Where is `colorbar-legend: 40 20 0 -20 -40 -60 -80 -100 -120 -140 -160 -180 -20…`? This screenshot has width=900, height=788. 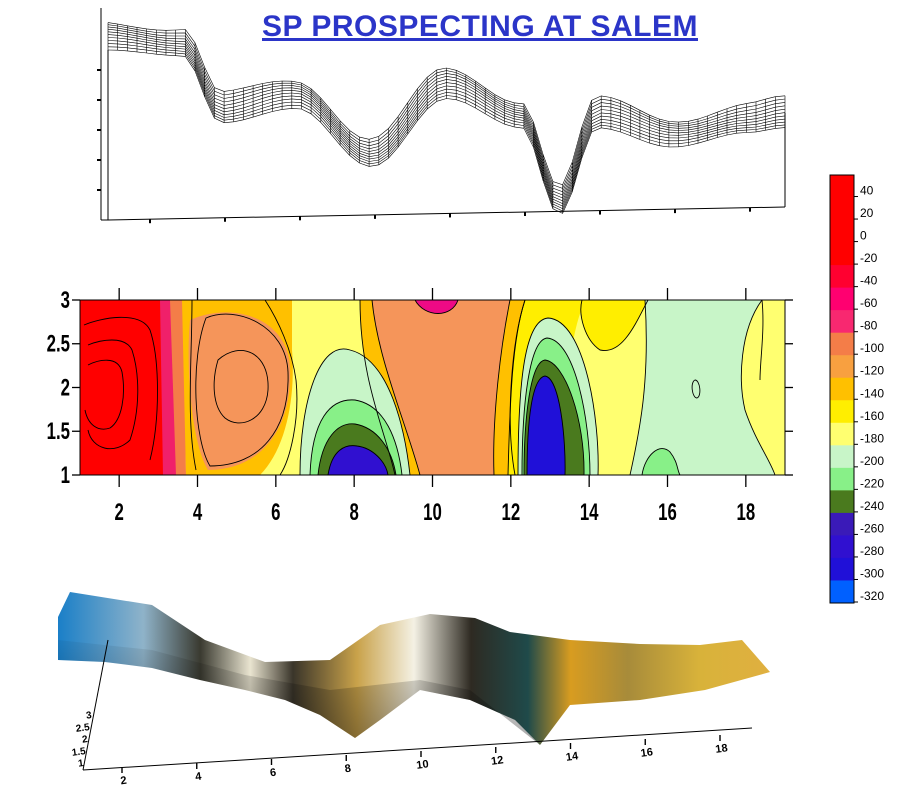 colorbar-legend: 40 20 0 -20 -40 -60 -80 -100 -120 -140 -160 -180 -20… is located at coordinates (856, 389).